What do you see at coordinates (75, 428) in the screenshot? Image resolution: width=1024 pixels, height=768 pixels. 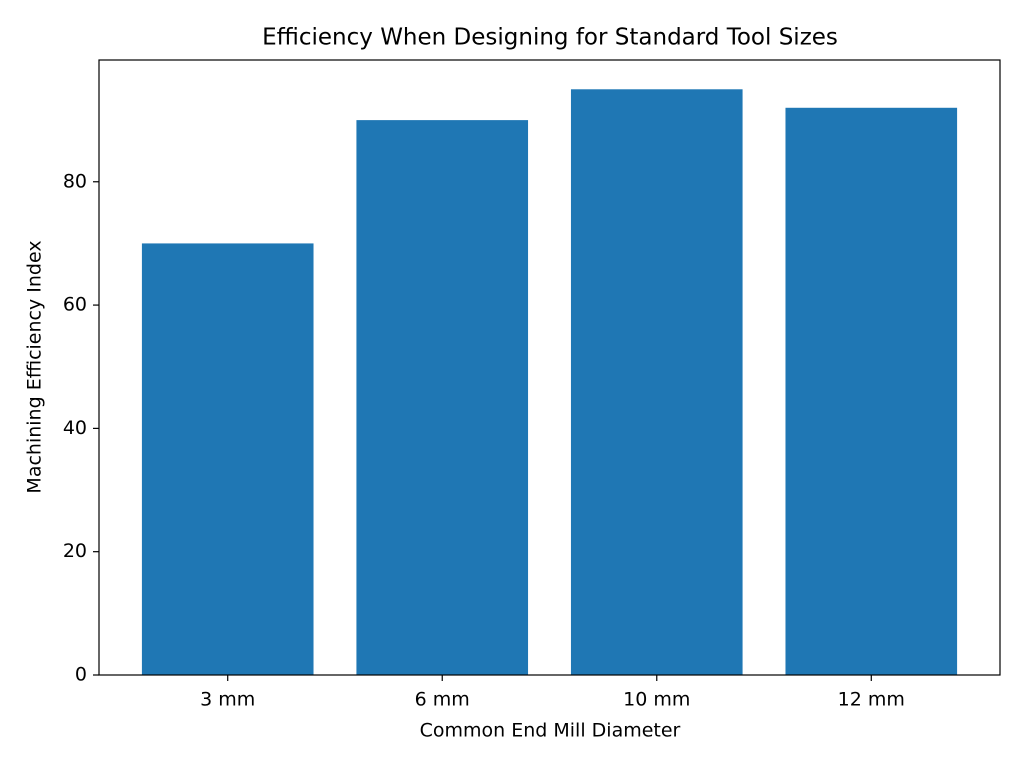 I see `y-tick-label: 40` at bounding box center [75, 428].